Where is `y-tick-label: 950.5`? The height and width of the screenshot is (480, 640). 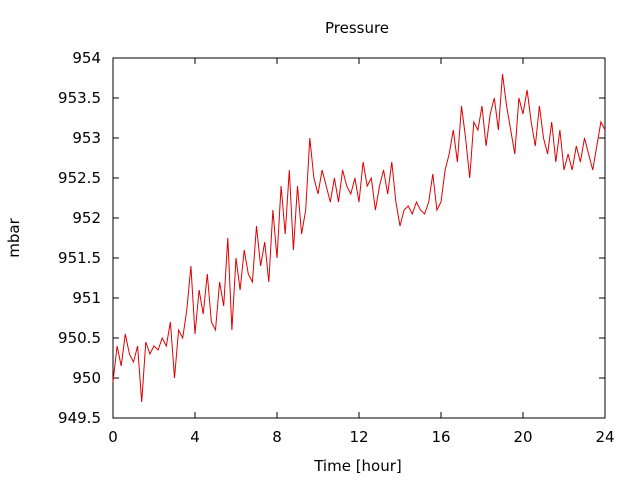 y-tick-label: 950.5 is located at coordinates (79, 338).